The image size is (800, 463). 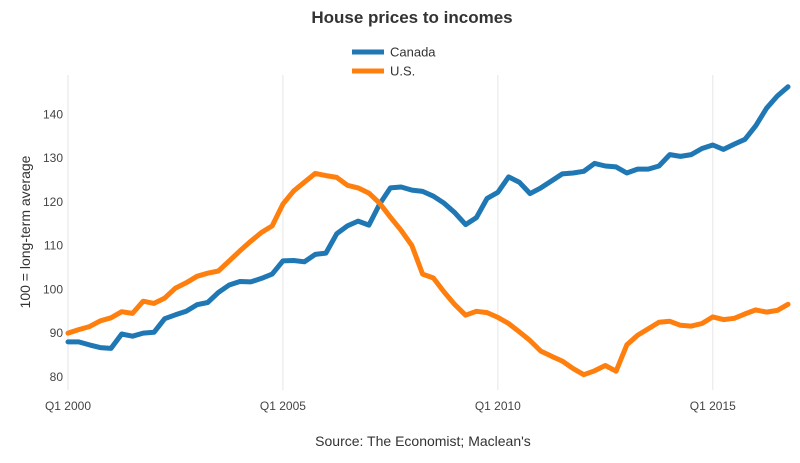 What do you see at coordinates (402, 71) in the screenshot?
I see `legend-label-1: U.S.` at bounding box center [402, 71].